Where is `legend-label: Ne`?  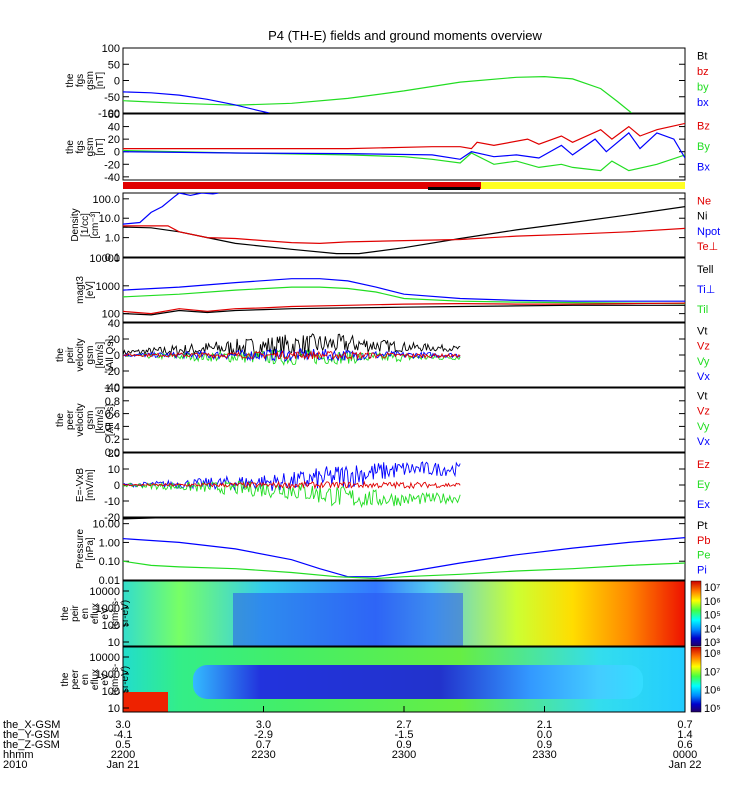
legend-label: Ne is located at coordinates (704, 201).